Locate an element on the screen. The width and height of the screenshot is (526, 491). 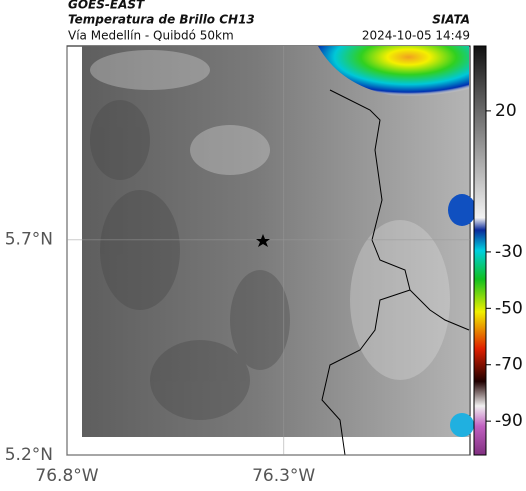
x-tick-label: 76.8°W is located at coordinates (66, 476).